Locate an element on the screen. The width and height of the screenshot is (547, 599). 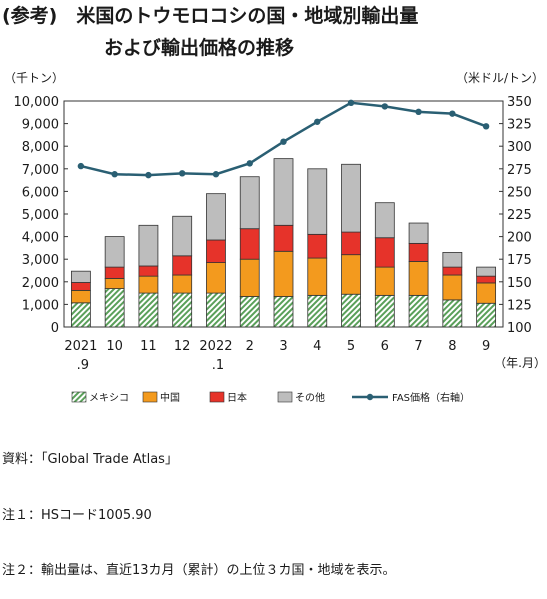
y-left-tick-label: 1,000 is located at coordinates (40, 305).